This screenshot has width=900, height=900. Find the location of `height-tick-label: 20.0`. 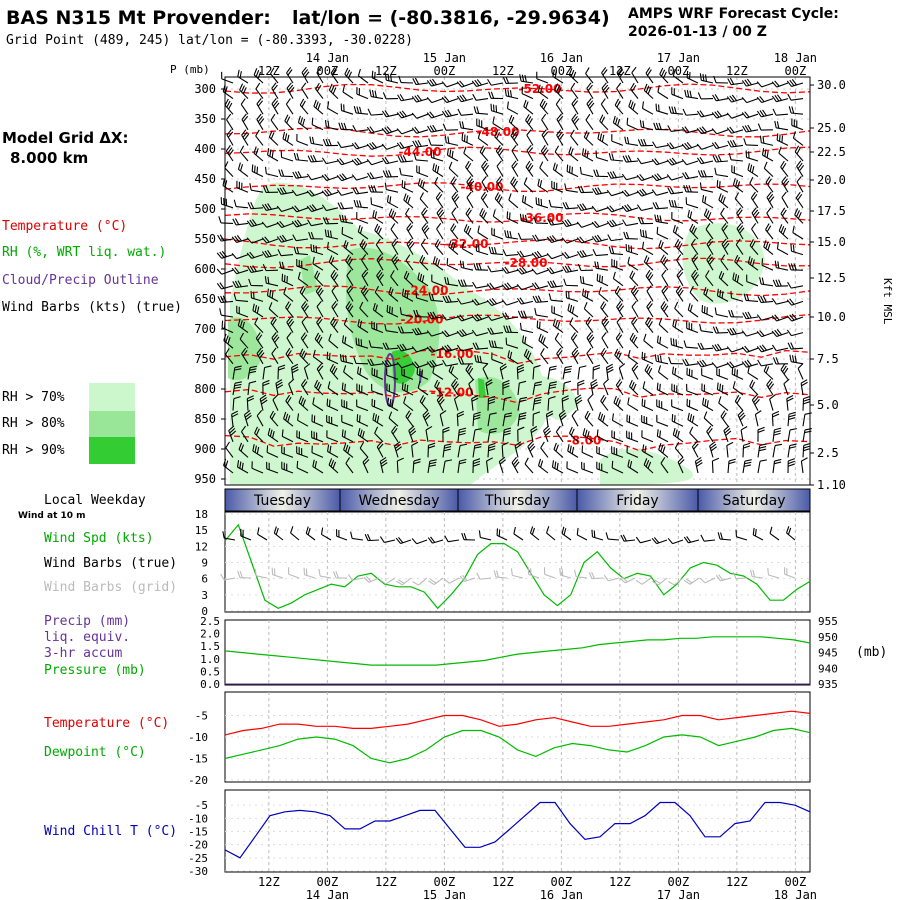

height-tick-label: 20.0 is located at coordinates (831, 180).